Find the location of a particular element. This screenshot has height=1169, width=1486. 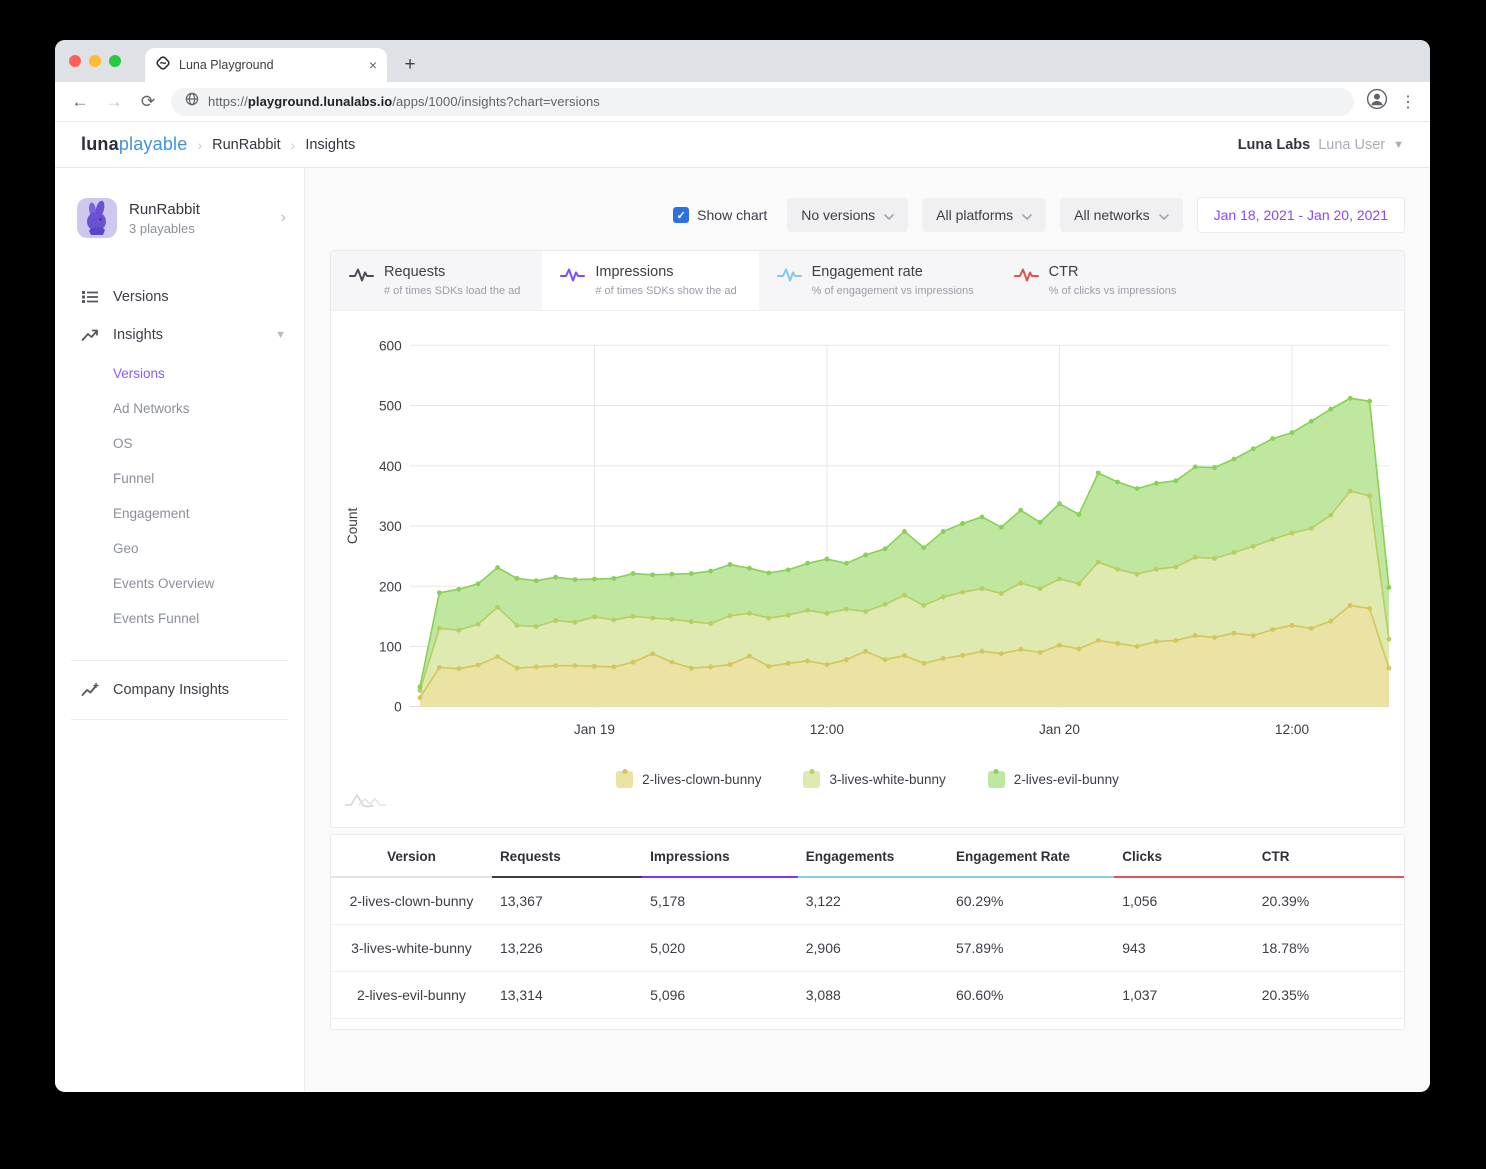

legend-item-2-lives-clown-bunny: 2-lives-clown-bunny is located at coordinates (688, 779).